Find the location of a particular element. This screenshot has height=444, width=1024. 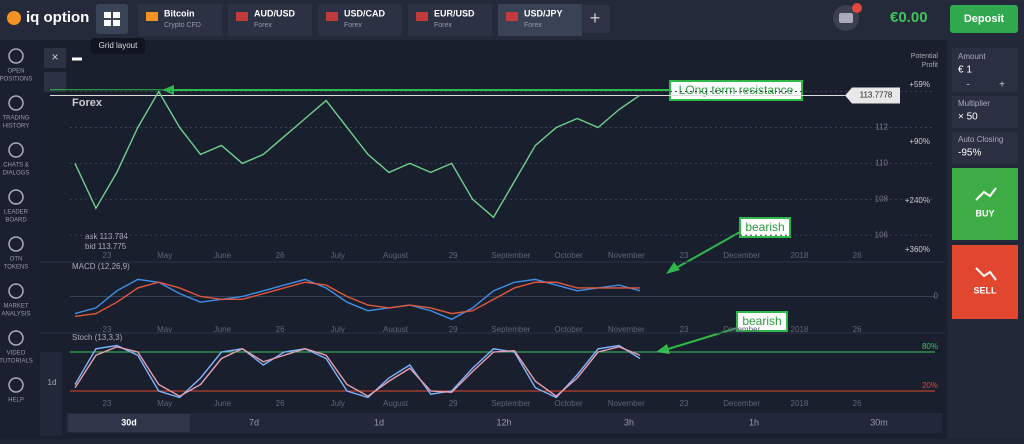

close-icon: × is located at coordinates (54, 57).